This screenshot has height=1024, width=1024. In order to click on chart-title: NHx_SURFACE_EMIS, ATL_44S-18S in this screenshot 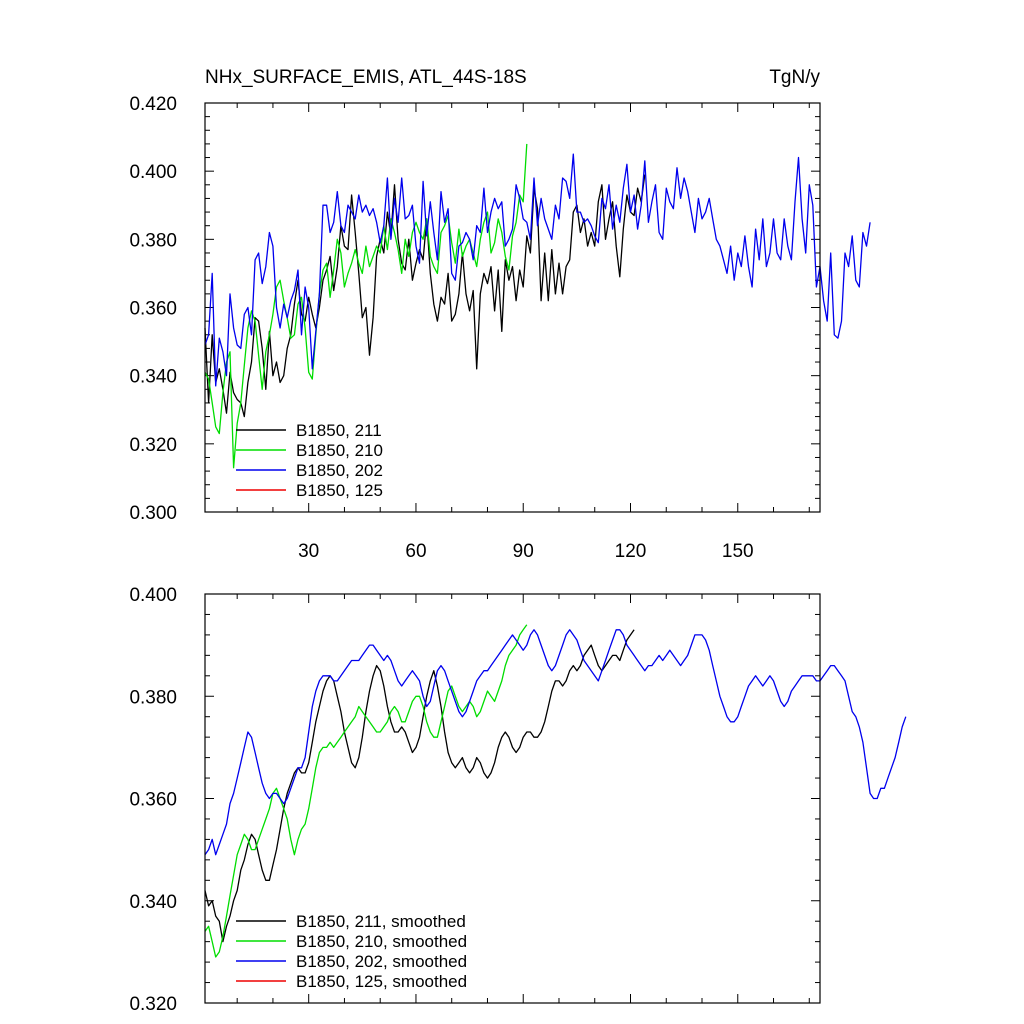, I will do `click(366, 77)`.